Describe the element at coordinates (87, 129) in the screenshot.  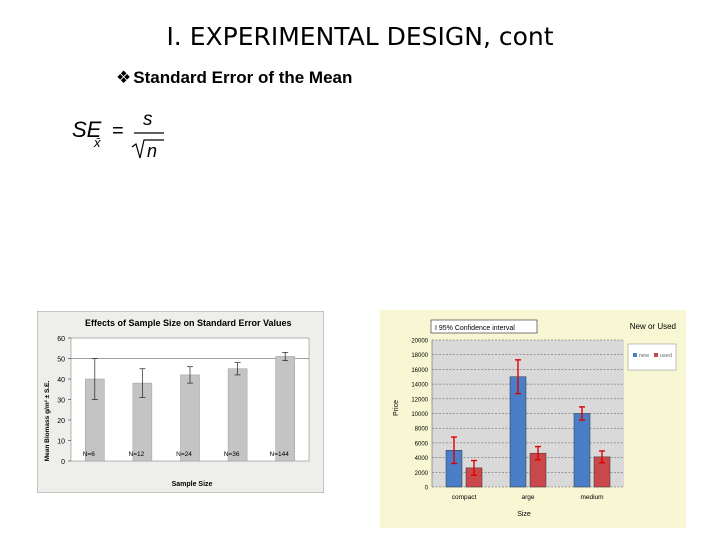
I see `formula-lhs: SE` at that location.